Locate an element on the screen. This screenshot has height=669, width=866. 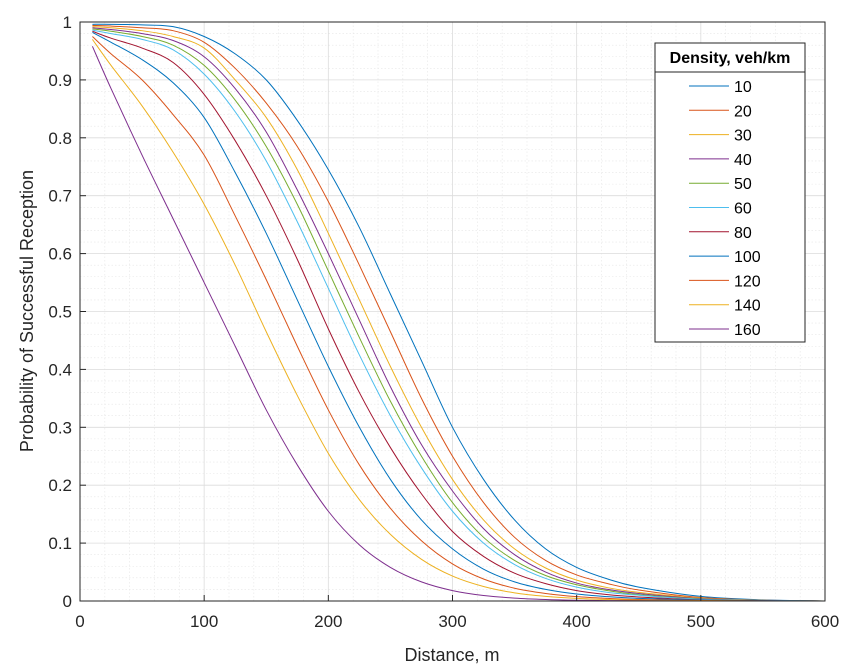
y-tick-label: 0.4 is located at coordinates (60, 369).